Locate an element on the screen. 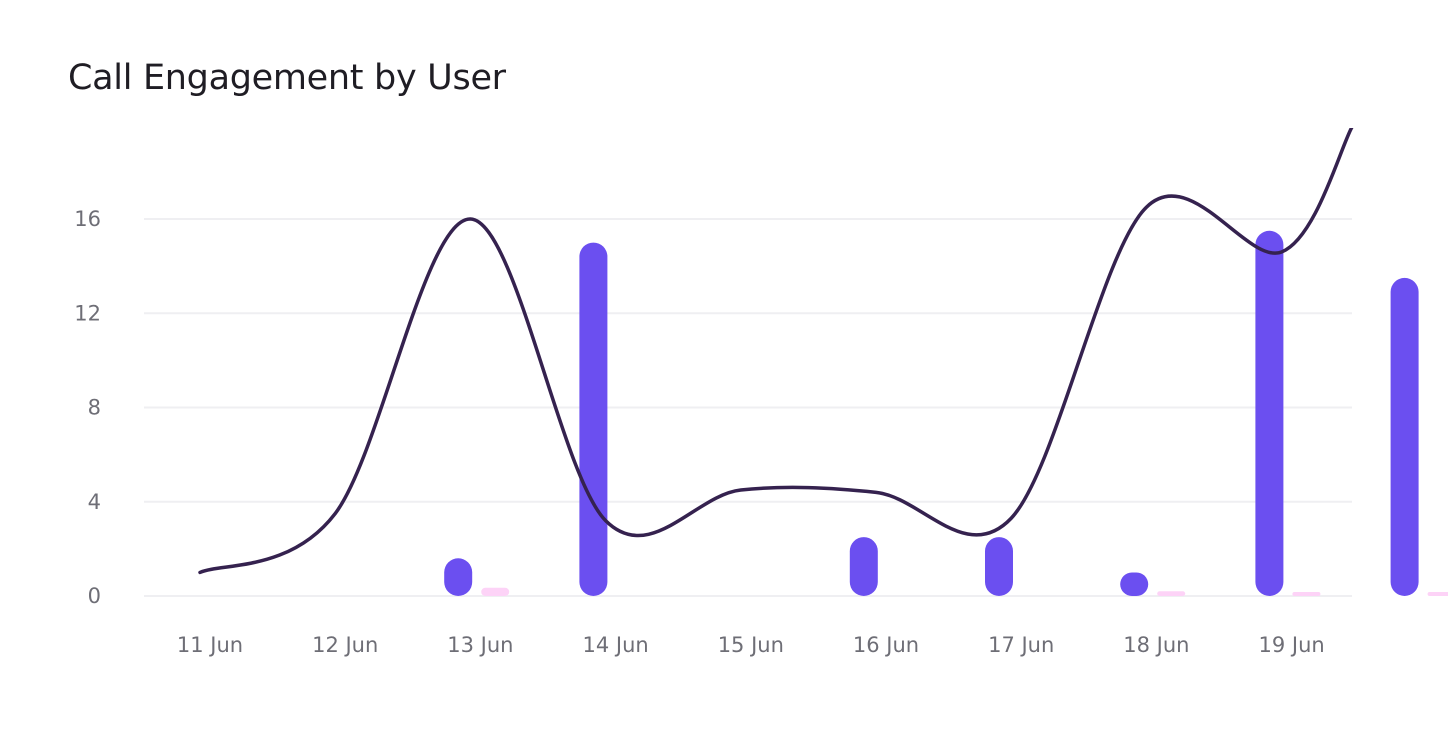 This screenshot has height=746, width=1448. x-tick-label: 17 Jun is located at coordinates (1021, 645).